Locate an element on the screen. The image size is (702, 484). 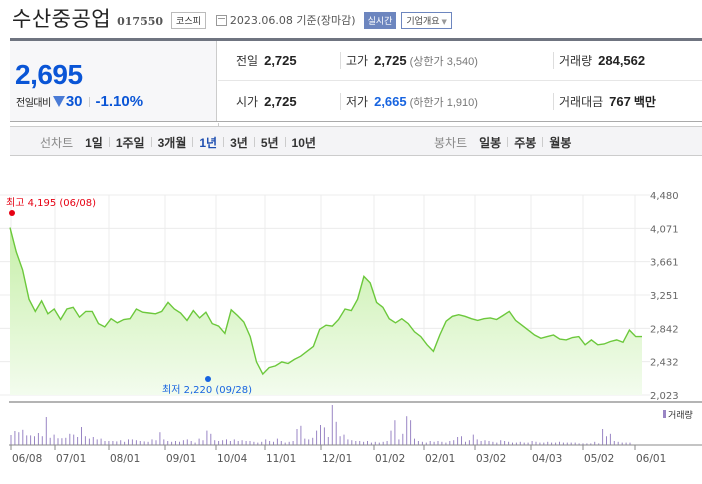
x-tick-label: 03/02 is located at coordinates (491, 459).